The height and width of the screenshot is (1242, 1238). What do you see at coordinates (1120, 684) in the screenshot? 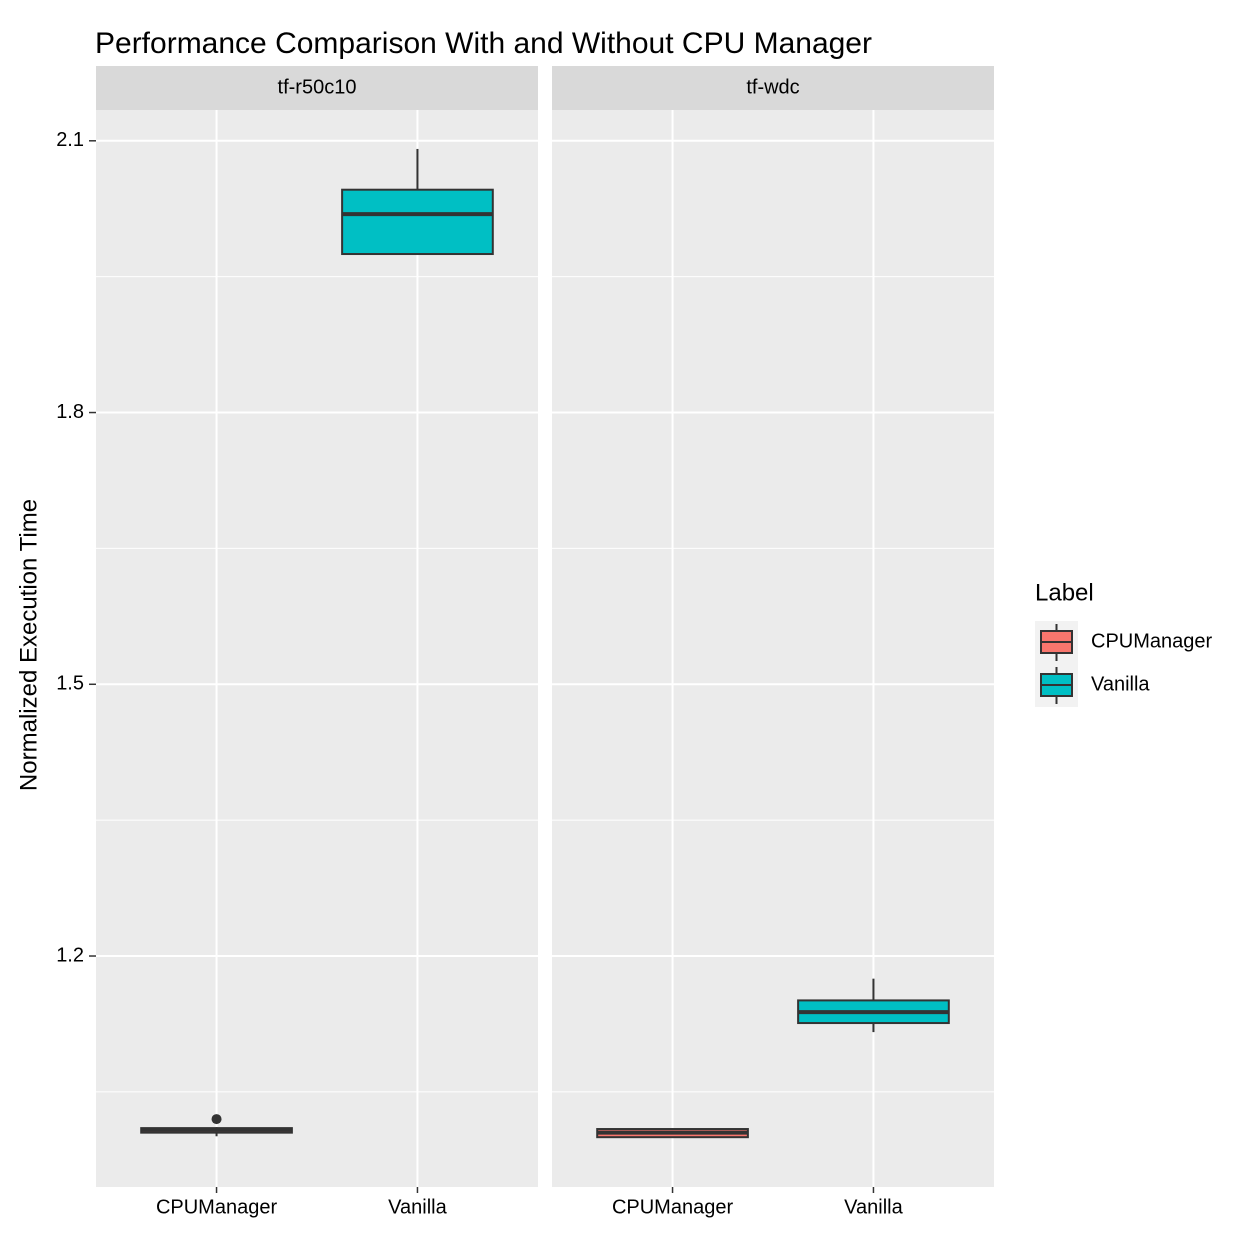
I see `legend-label: Vanilla` at bounding box center [1120, 684].